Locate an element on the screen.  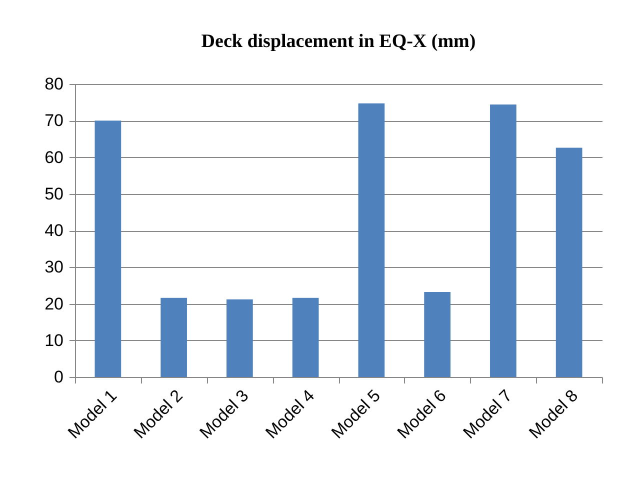
y-tick-label: 60 is located at coordinates (54, 157).